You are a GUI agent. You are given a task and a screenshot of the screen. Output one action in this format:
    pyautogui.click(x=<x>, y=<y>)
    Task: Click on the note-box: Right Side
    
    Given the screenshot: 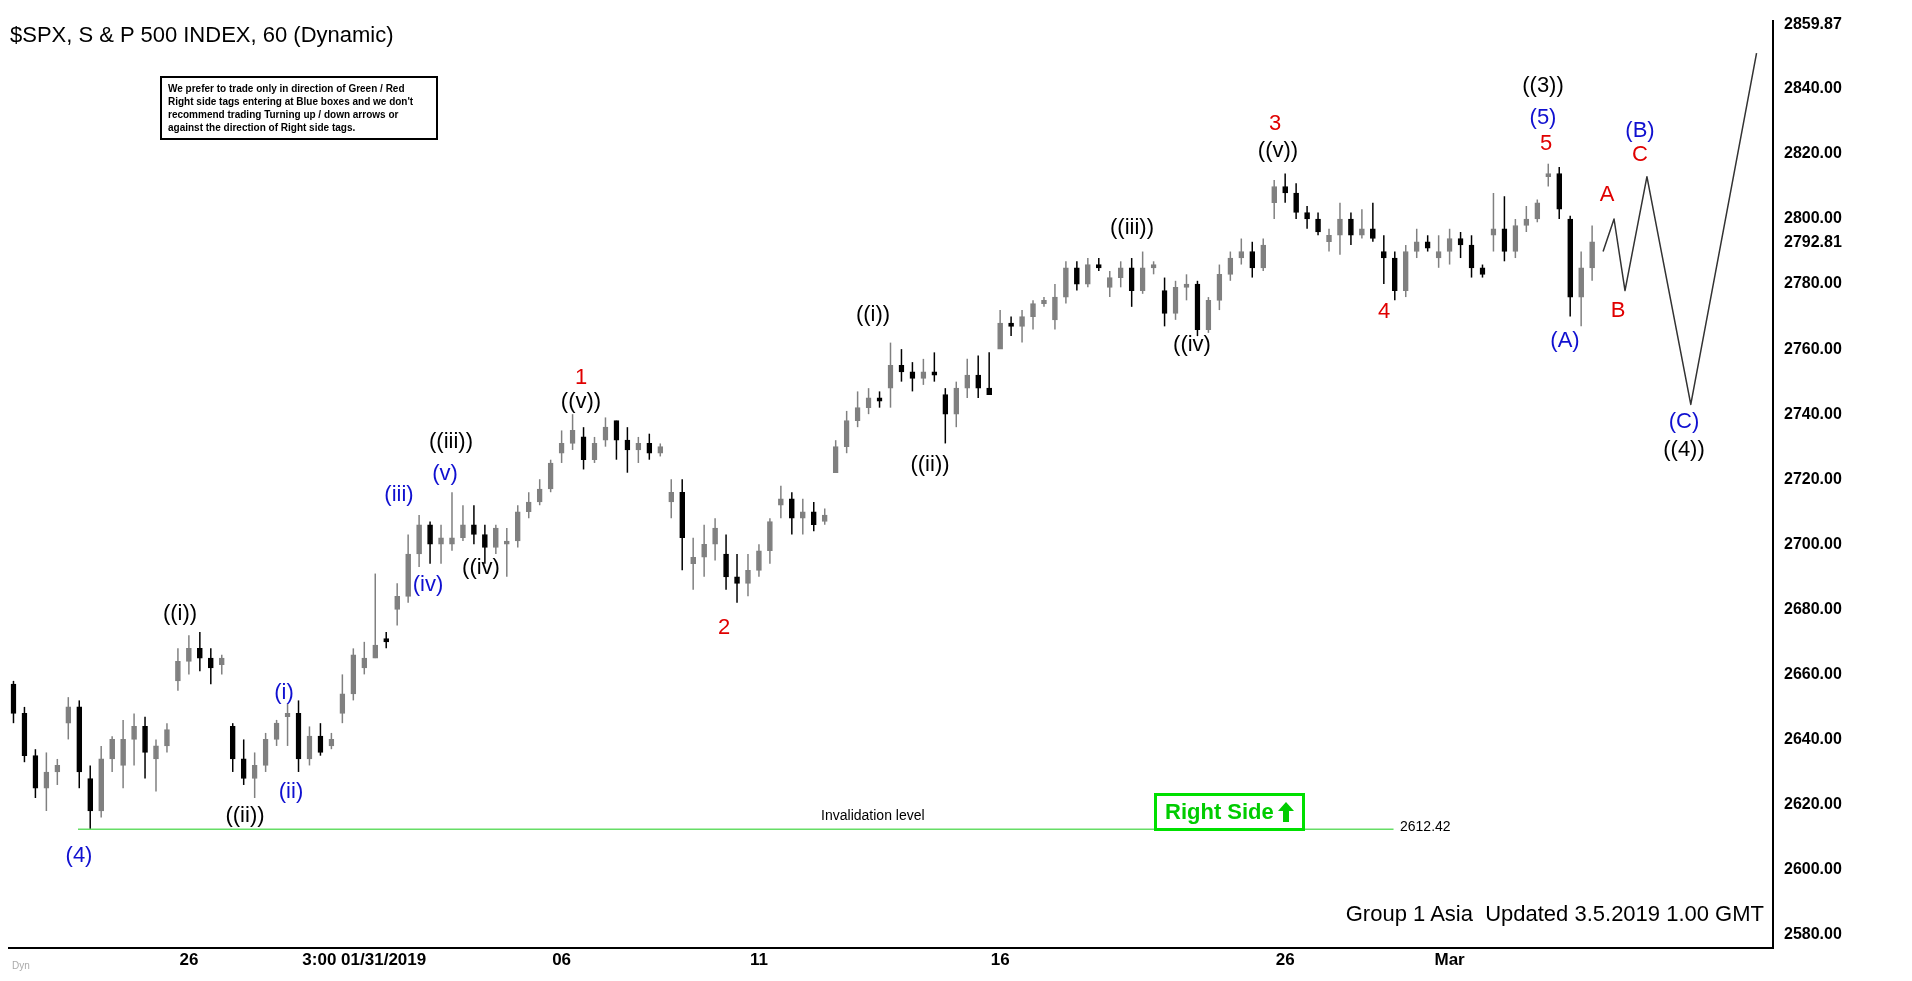 What is the action you would take?
    pyautogui.click(x=1229, y=812)
    